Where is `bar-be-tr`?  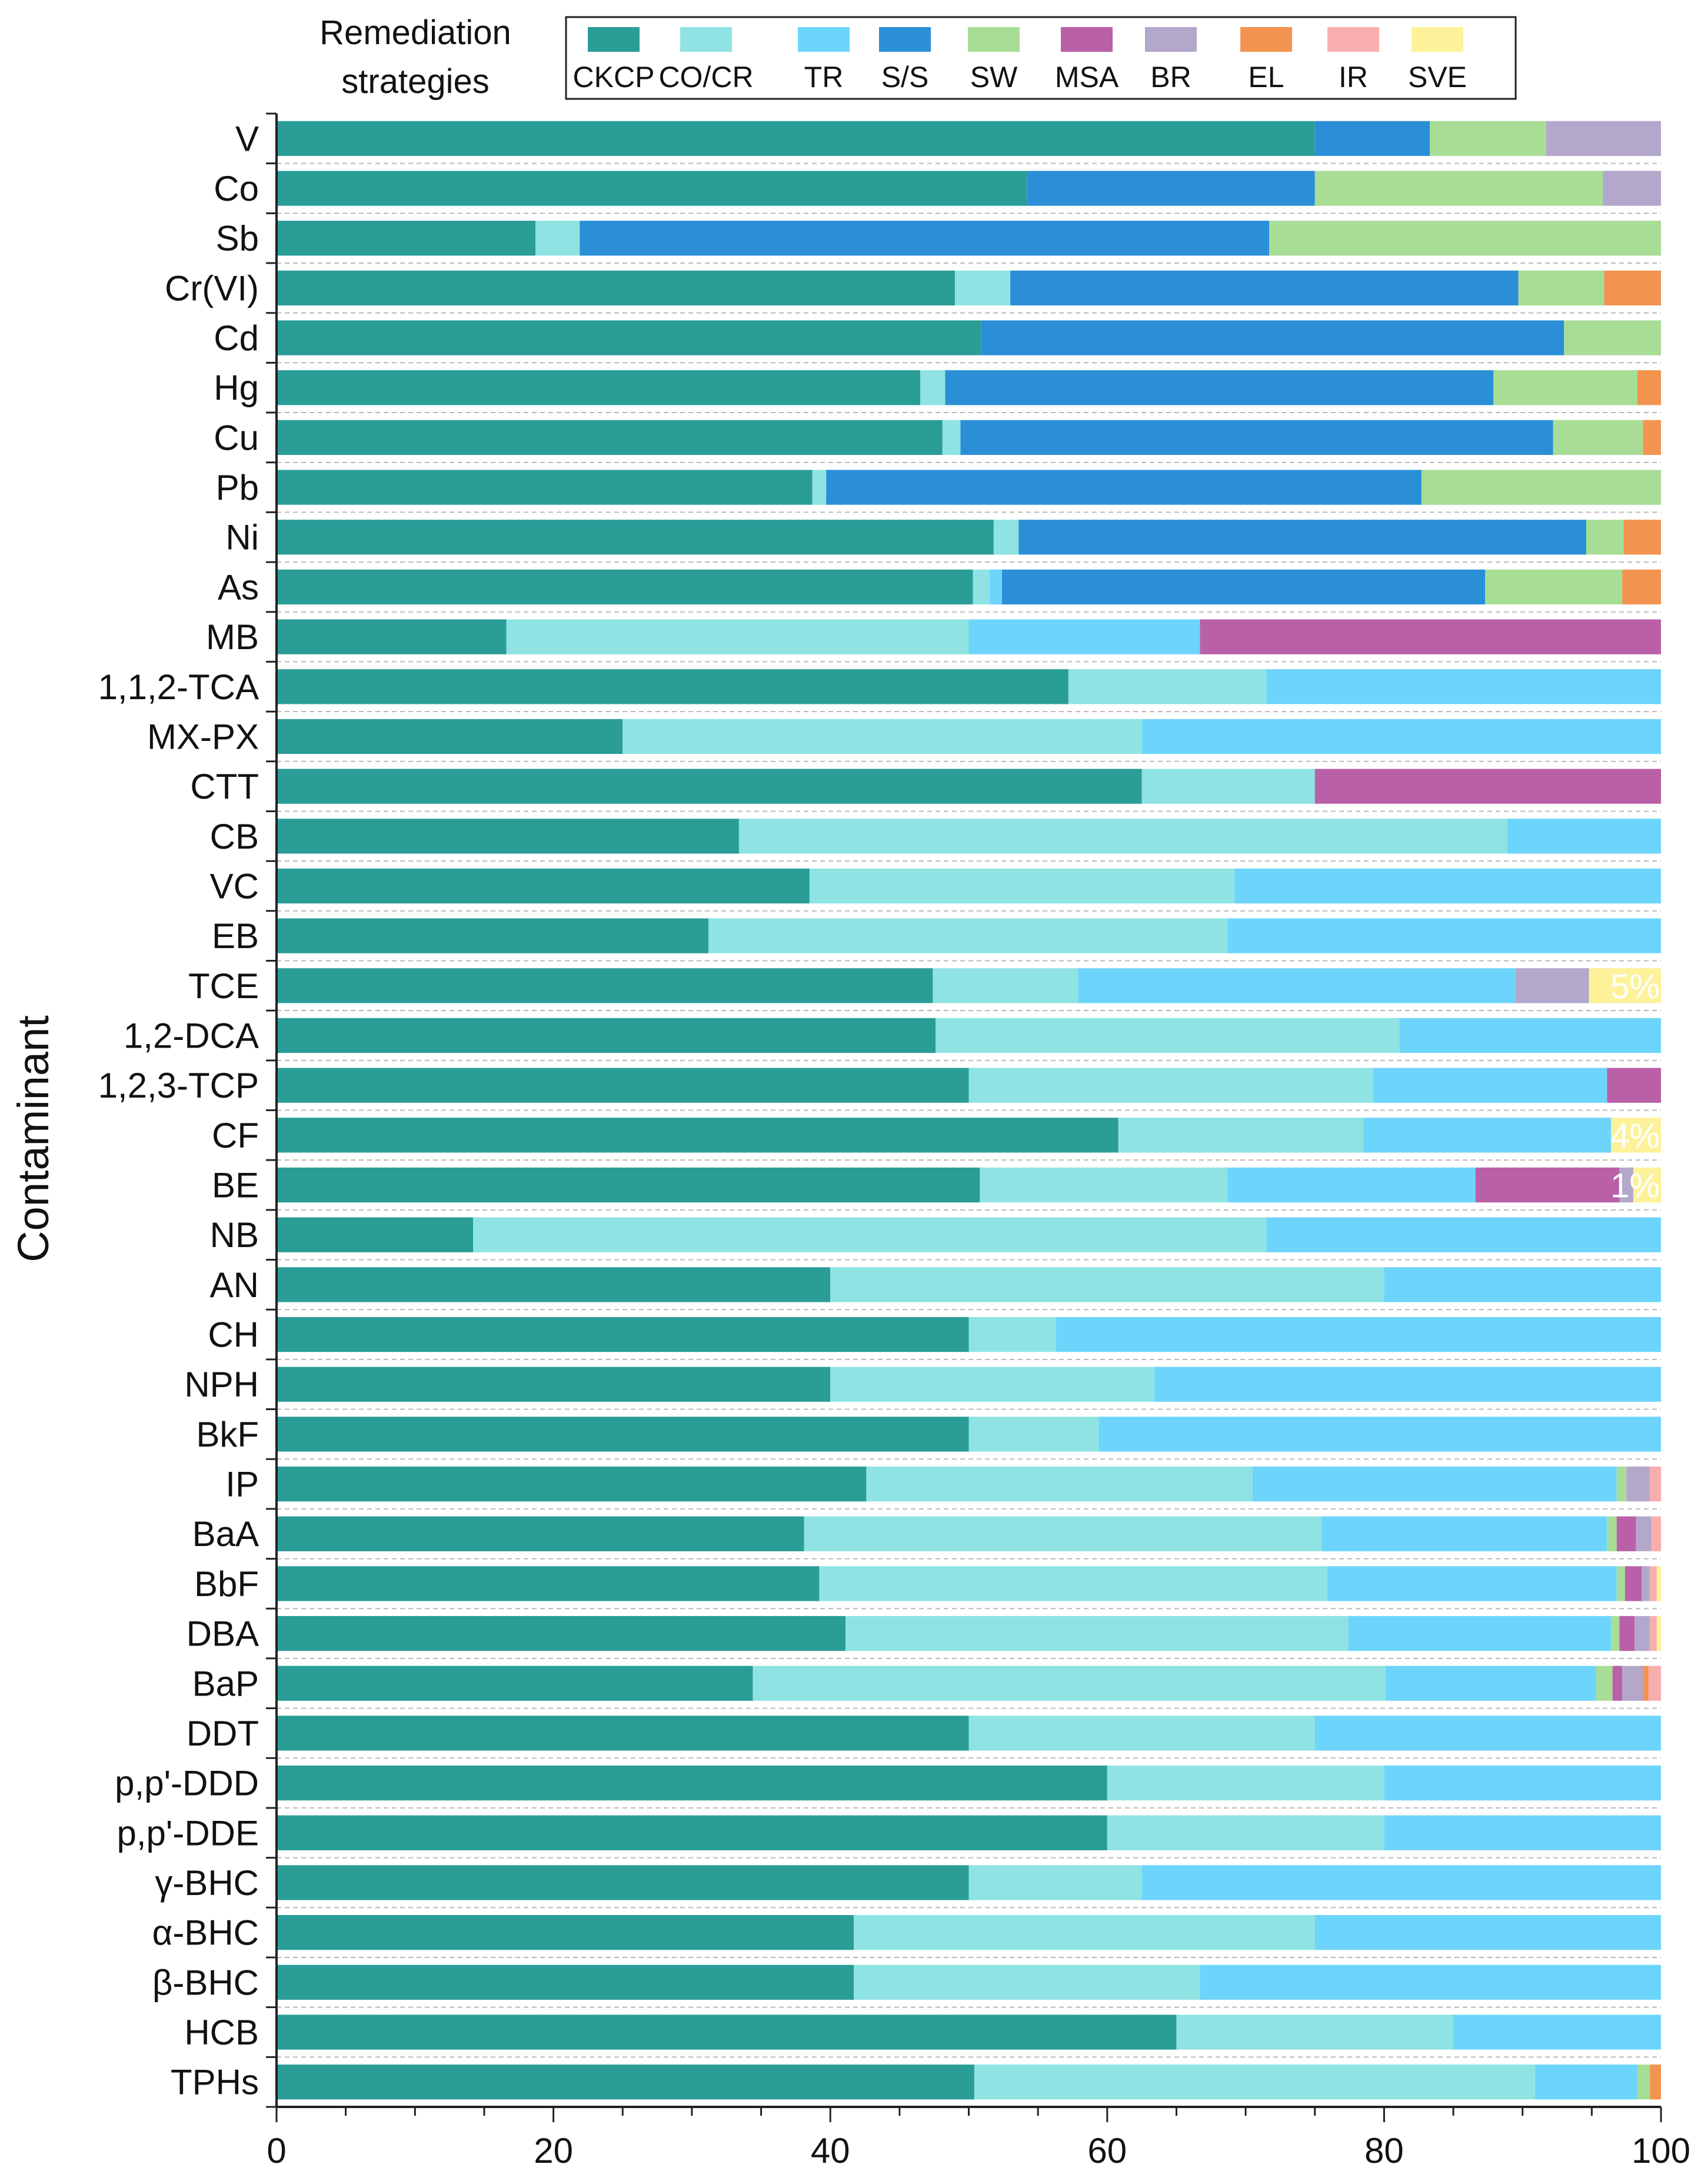
bar-be-tr is located at coordinates (1351, 1185).